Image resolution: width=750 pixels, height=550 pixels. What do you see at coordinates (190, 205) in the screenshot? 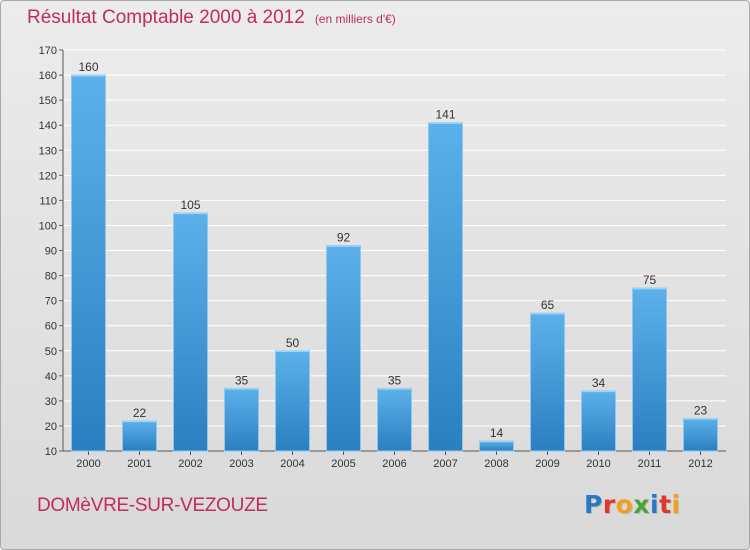
I see `data-label: 105` at bounding box center [190, 205].